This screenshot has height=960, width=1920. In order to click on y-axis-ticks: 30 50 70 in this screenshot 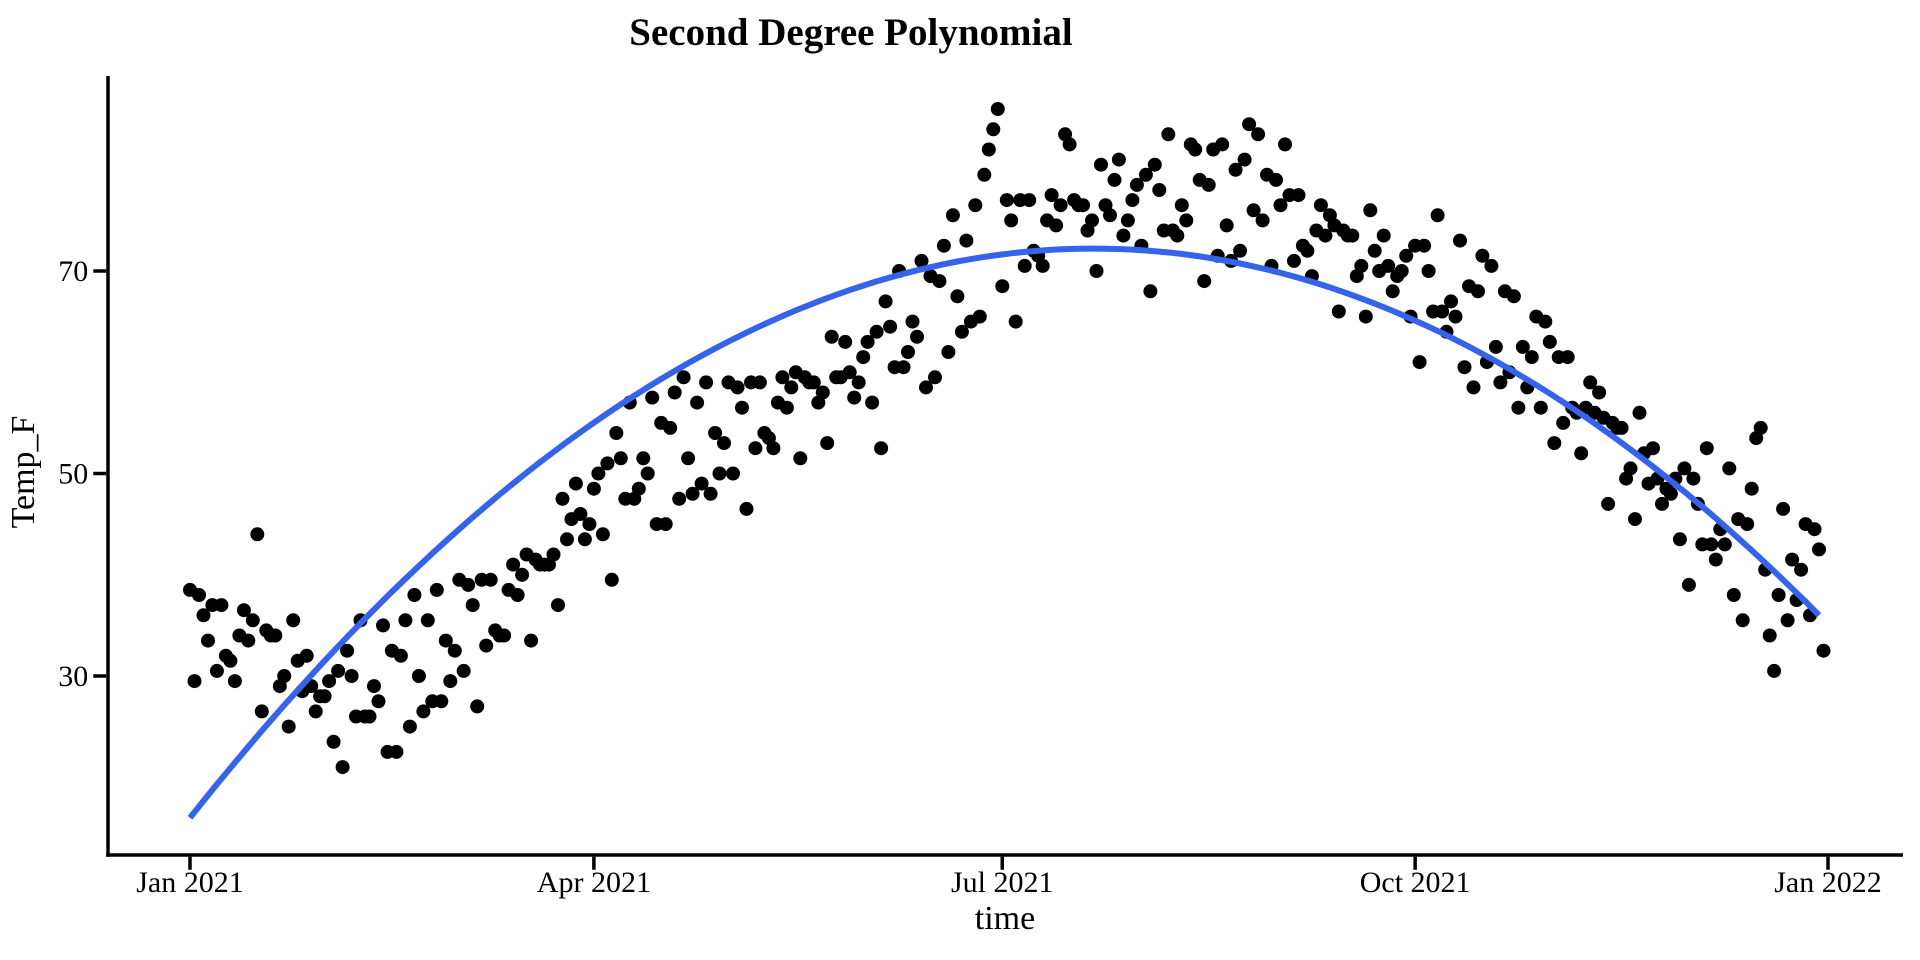, I will do `click(82, 474)`.